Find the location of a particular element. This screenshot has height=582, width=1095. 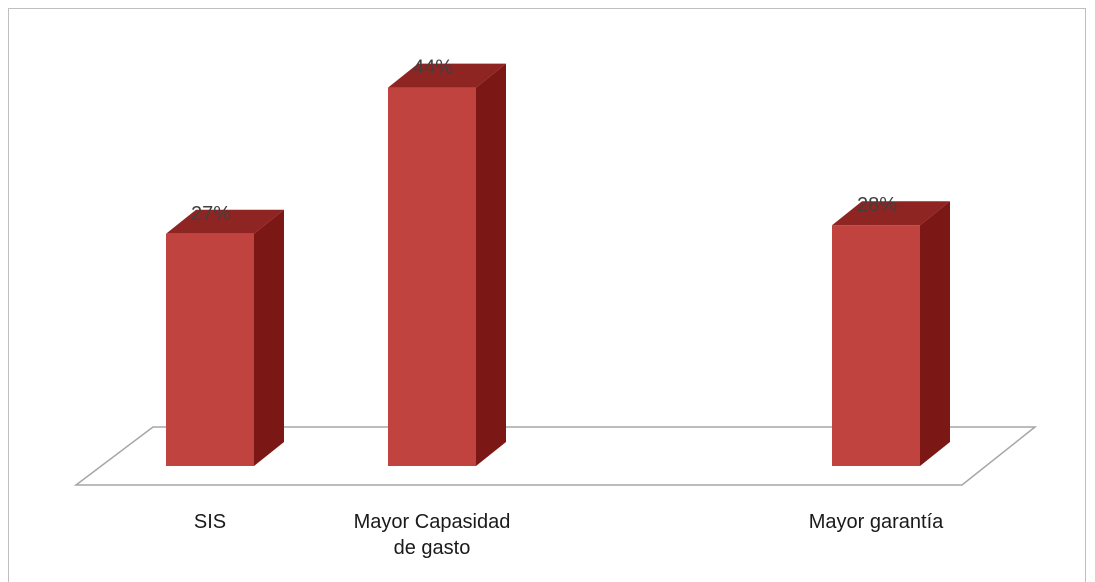

bar-top-mayor-capasidad-de-gasto is located at coordinates (447, 75).